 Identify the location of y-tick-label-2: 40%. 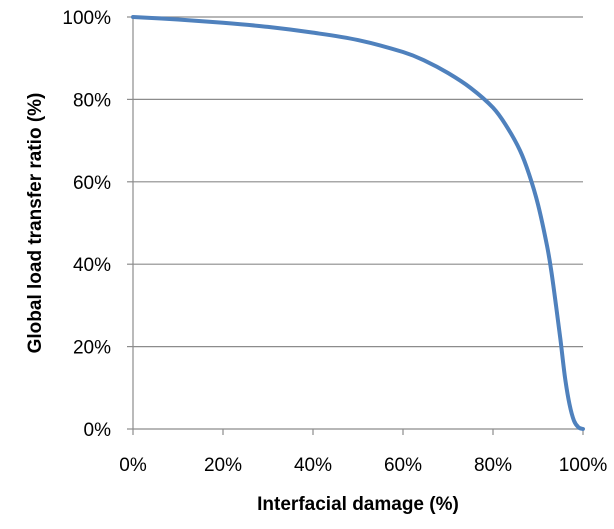
(92, 265).